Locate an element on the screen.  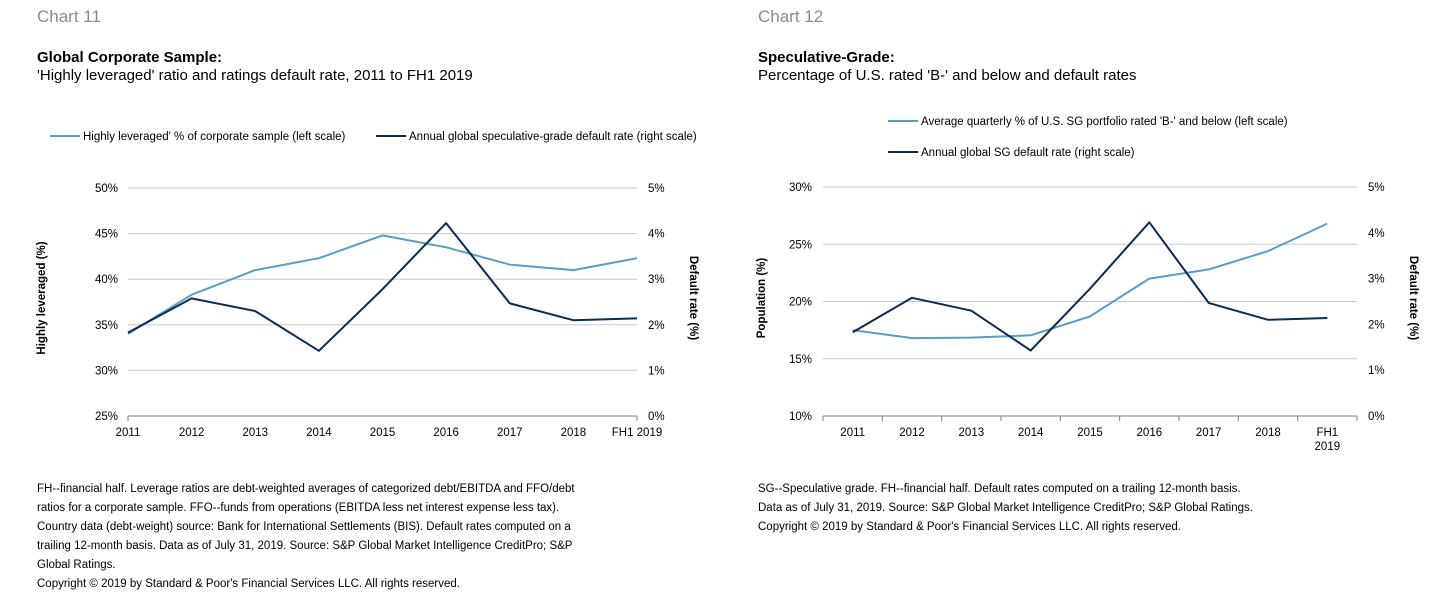
chart-title: Speculative-Grade: is located at coordinates (826, 57).